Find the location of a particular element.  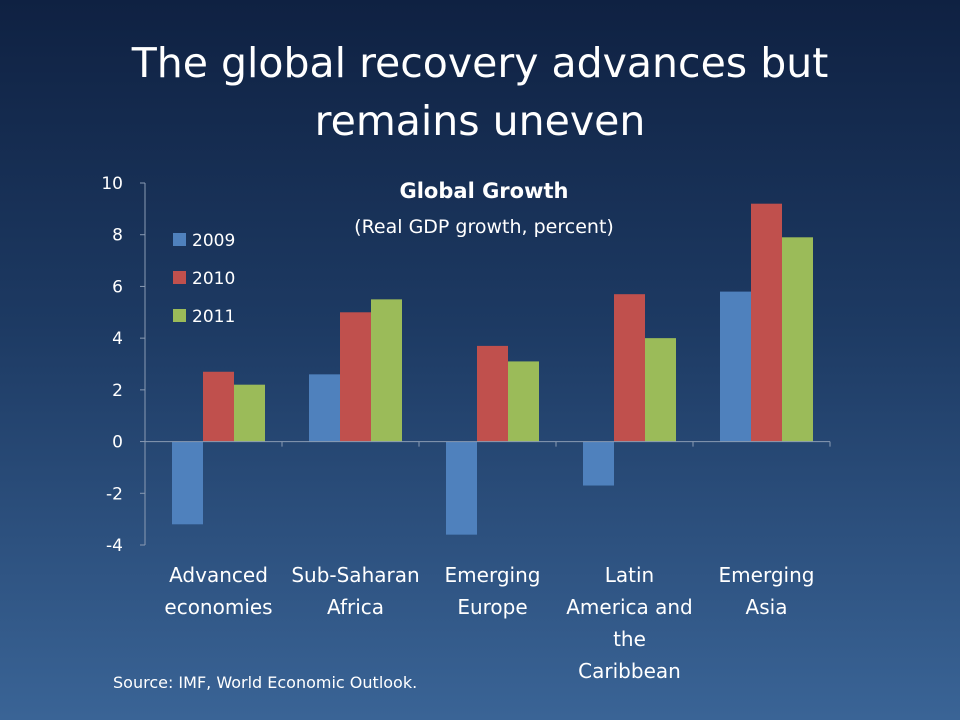

title-line-1: The global recovery advances but is located at coordinates (480, 63).